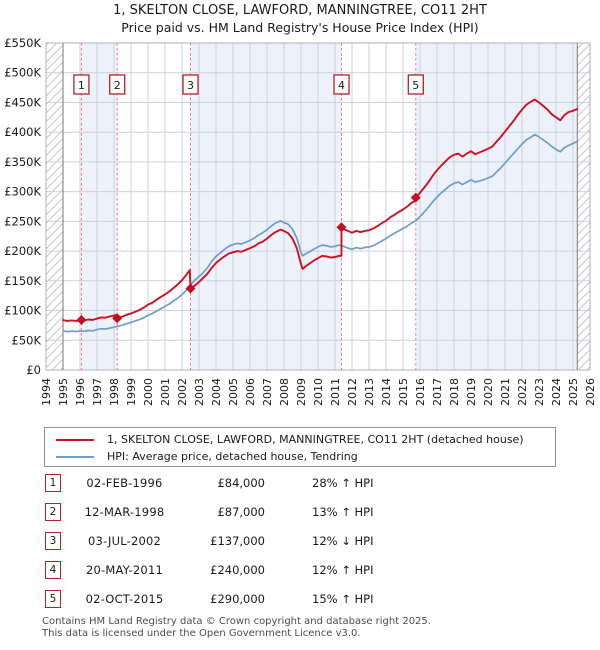 Image resolution: width=600 pixels, height=650 pixels. I want to click on sale-number-badge: 3, so click(53, 541).